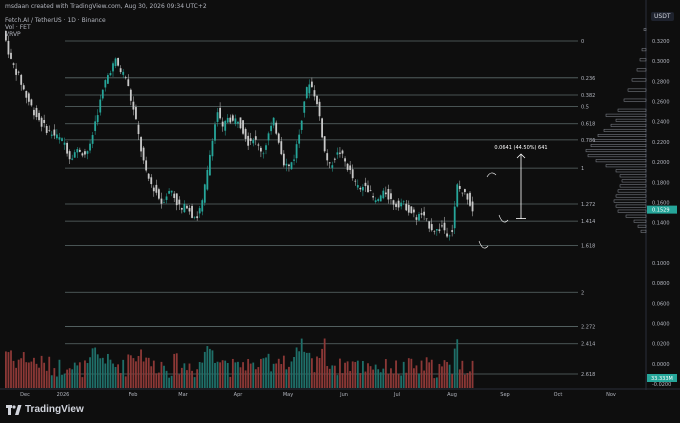  What do you see at coordinates (582, 169) in the screenshot?
I see `fib-level-label: 1` at bounding box center [582, 169].